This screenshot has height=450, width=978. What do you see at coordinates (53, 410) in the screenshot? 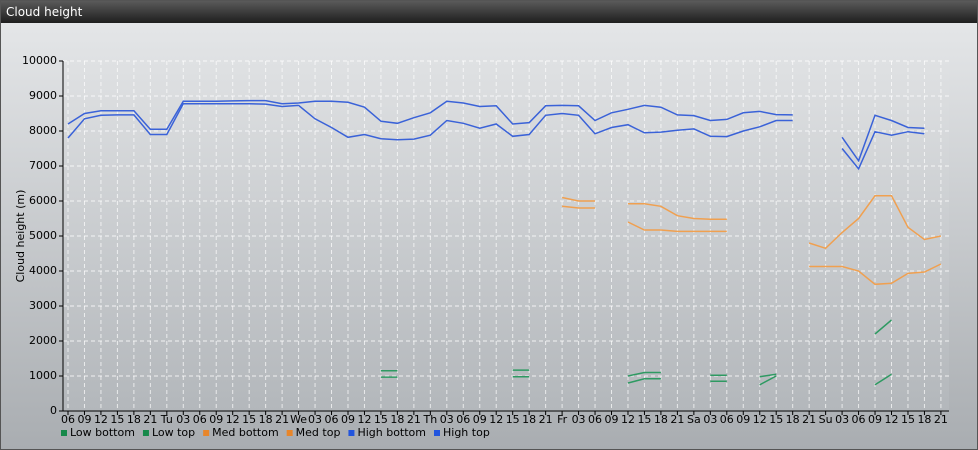
I see `y-tick-label: 0` at bounding box center [53, 410].